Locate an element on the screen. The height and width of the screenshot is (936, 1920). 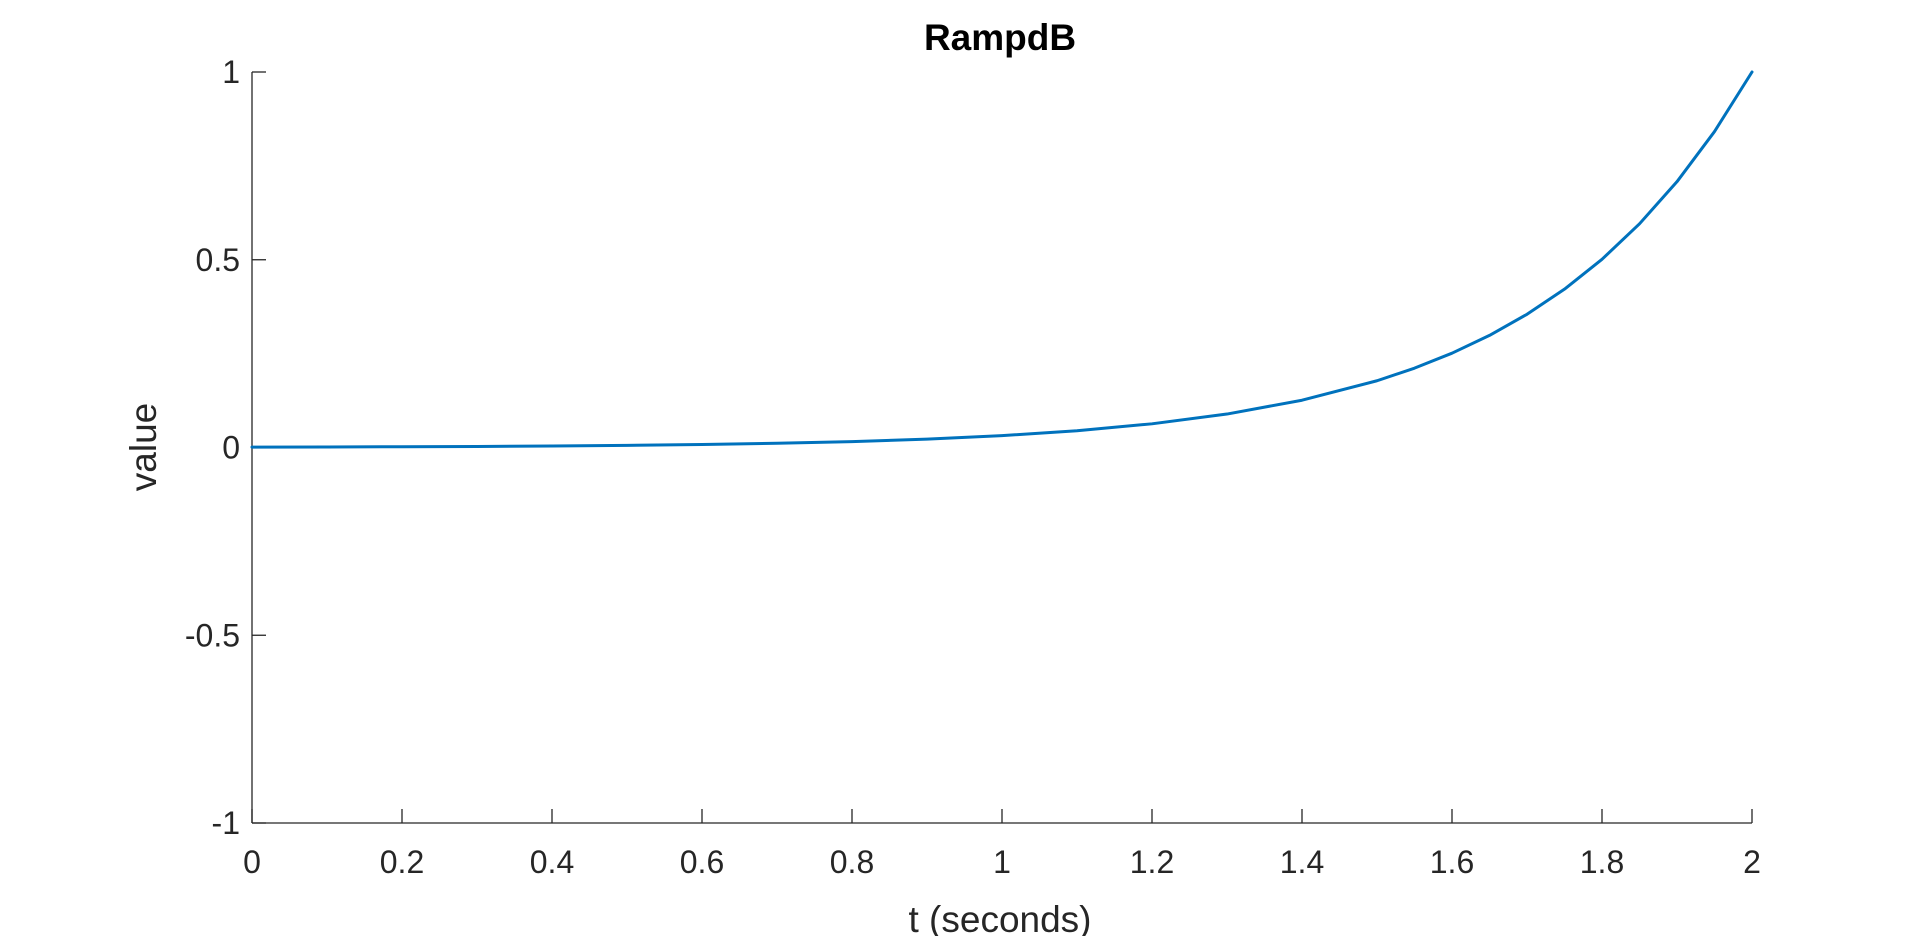
x-axis: 0 0.2 0.4 0.6 0.8 1 1.2 1.4 1.6 1.8 2 is located at coordinates (1002, 844).